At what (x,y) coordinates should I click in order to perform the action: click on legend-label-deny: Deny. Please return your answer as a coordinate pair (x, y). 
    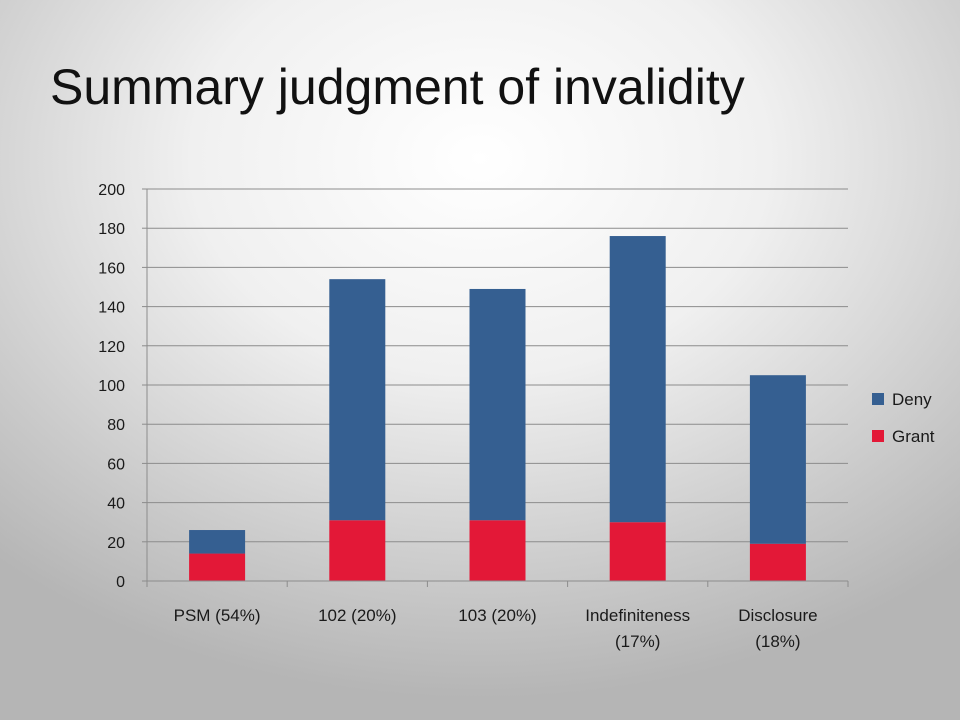
    Looking at the image, I should click on (912, 399).